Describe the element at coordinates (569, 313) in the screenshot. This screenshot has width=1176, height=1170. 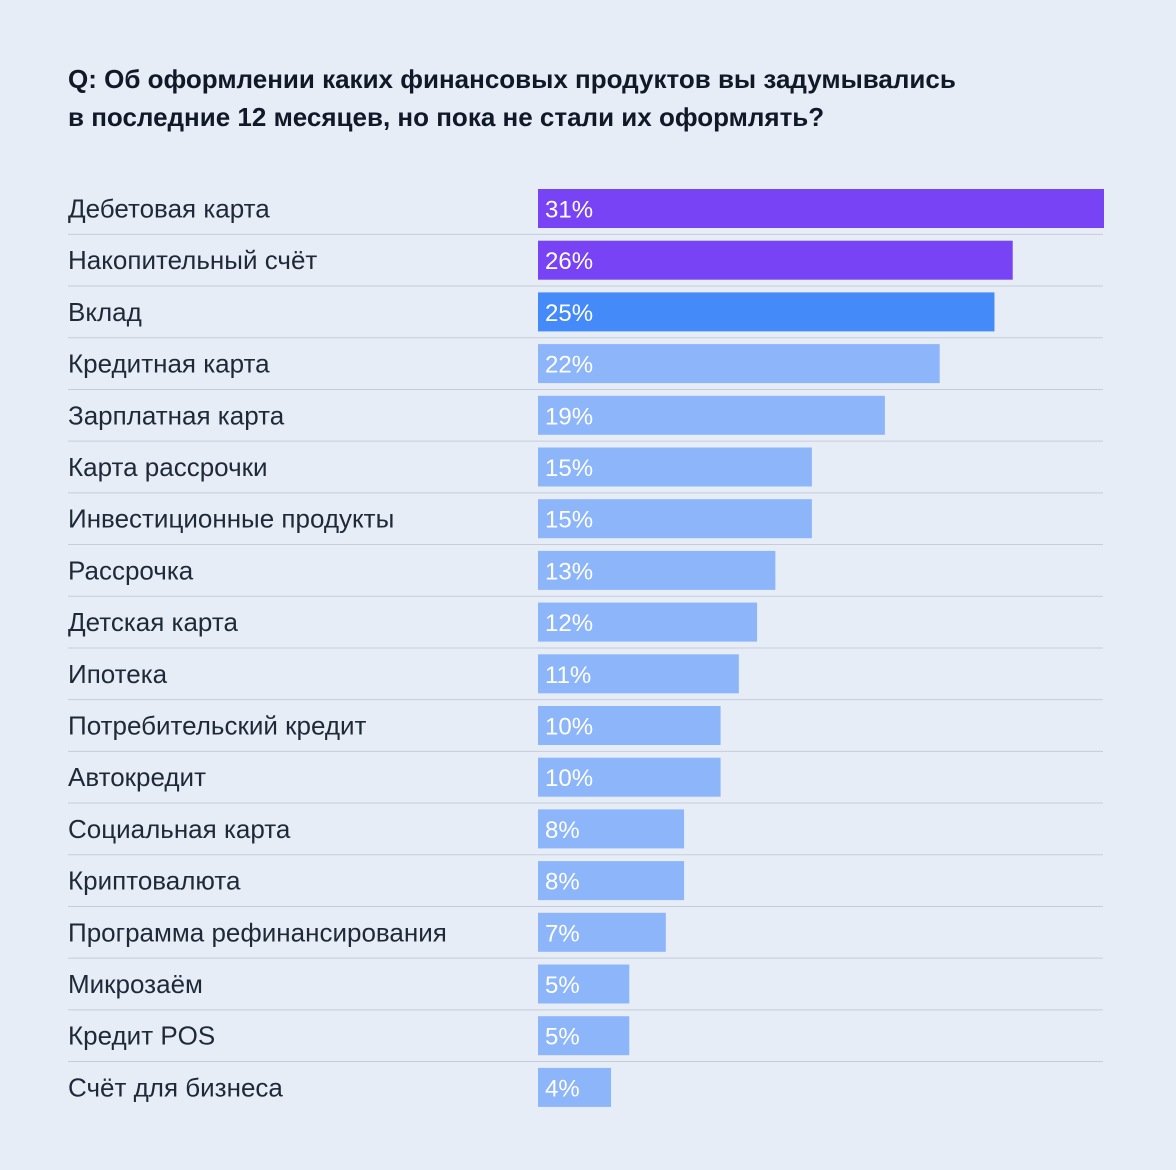
I see `value-label: 25%` at that location.